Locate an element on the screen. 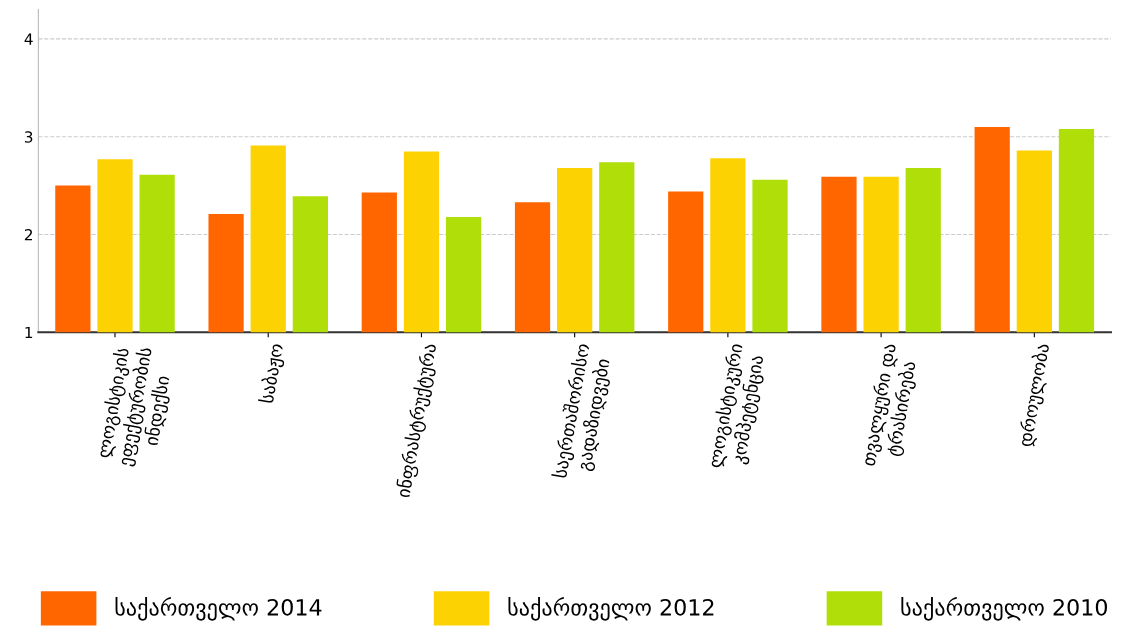 The width and height of the screenshot is (1129, 639). y-tick-label: 2 is located at coordinates (28, 234).